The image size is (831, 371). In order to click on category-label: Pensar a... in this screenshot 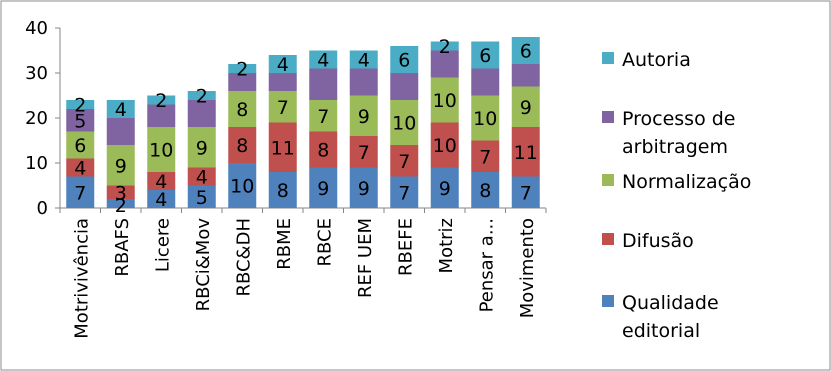, I will do `click(486, 265)`.